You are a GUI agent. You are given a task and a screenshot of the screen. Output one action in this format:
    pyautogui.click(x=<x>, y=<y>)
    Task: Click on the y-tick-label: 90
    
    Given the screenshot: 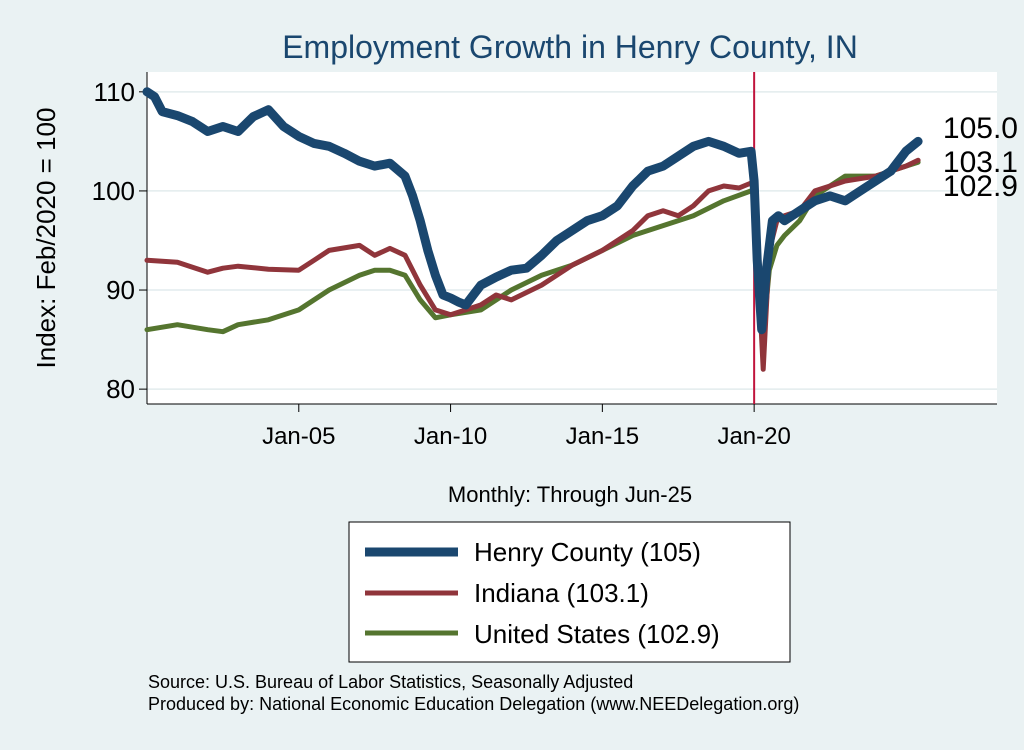 What is the action you would take?
    pyautogui.click(x=120, y=290)
    